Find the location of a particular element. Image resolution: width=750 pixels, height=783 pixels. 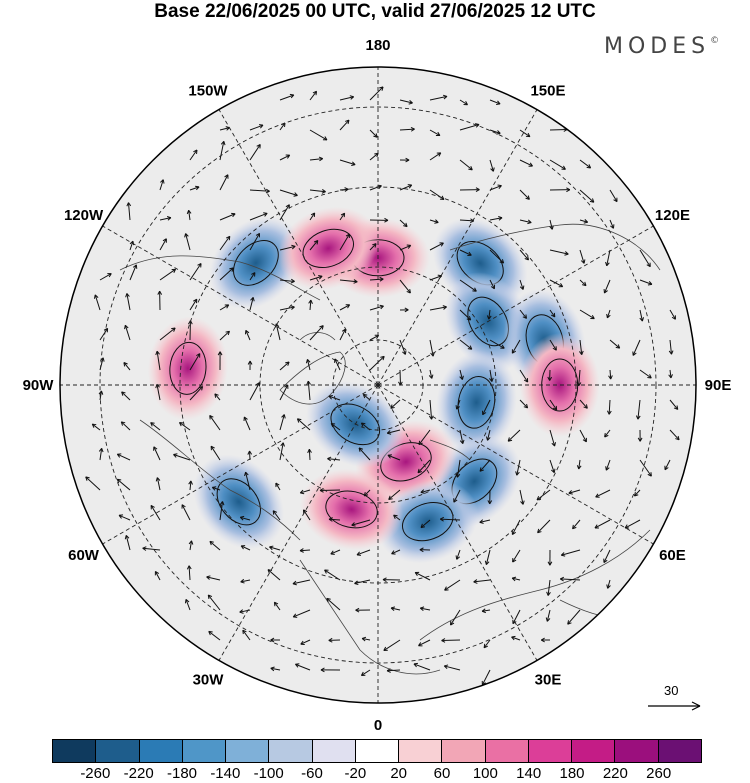

longitude-label: 30E is located at coordinates (548, 679).